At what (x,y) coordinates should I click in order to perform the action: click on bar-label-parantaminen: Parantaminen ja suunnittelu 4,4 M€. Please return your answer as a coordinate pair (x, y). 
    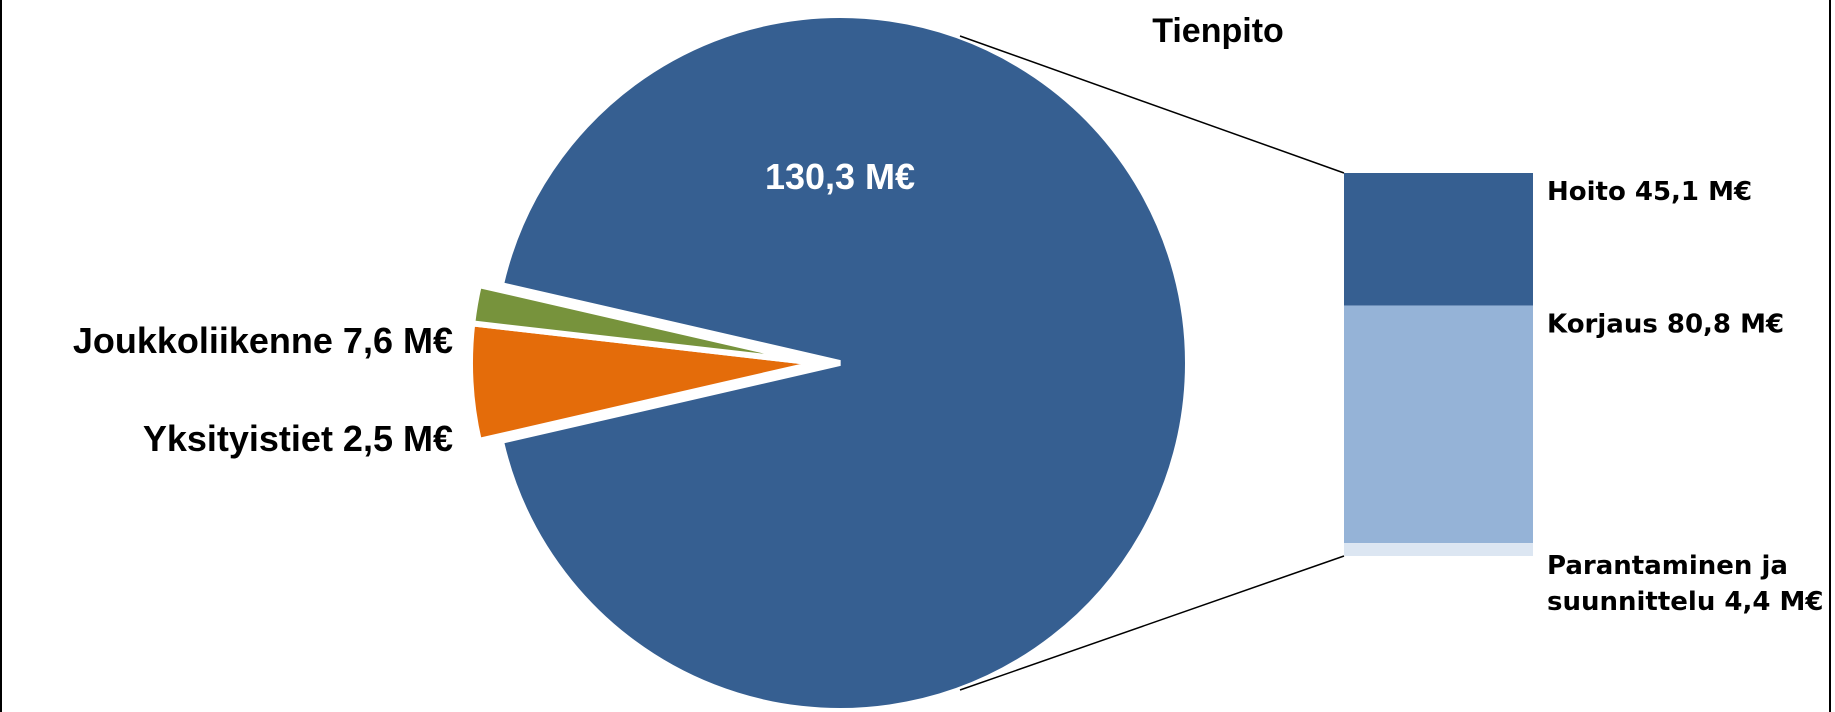
    Looking at the image, I should click on (1685, 584).